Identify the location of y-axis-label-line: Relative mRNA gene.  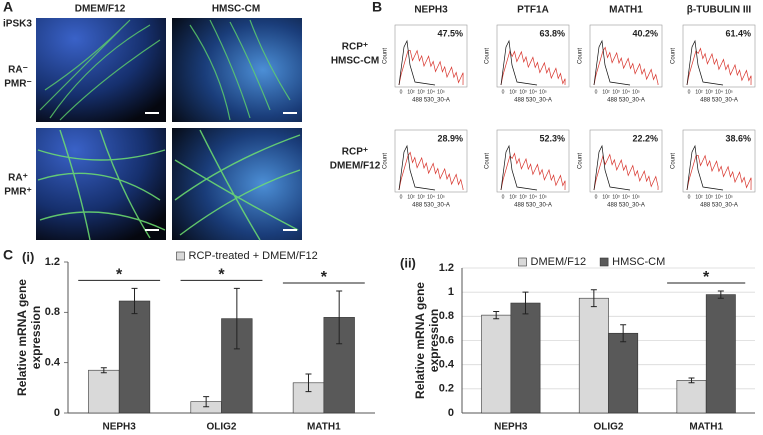
(420, 340).